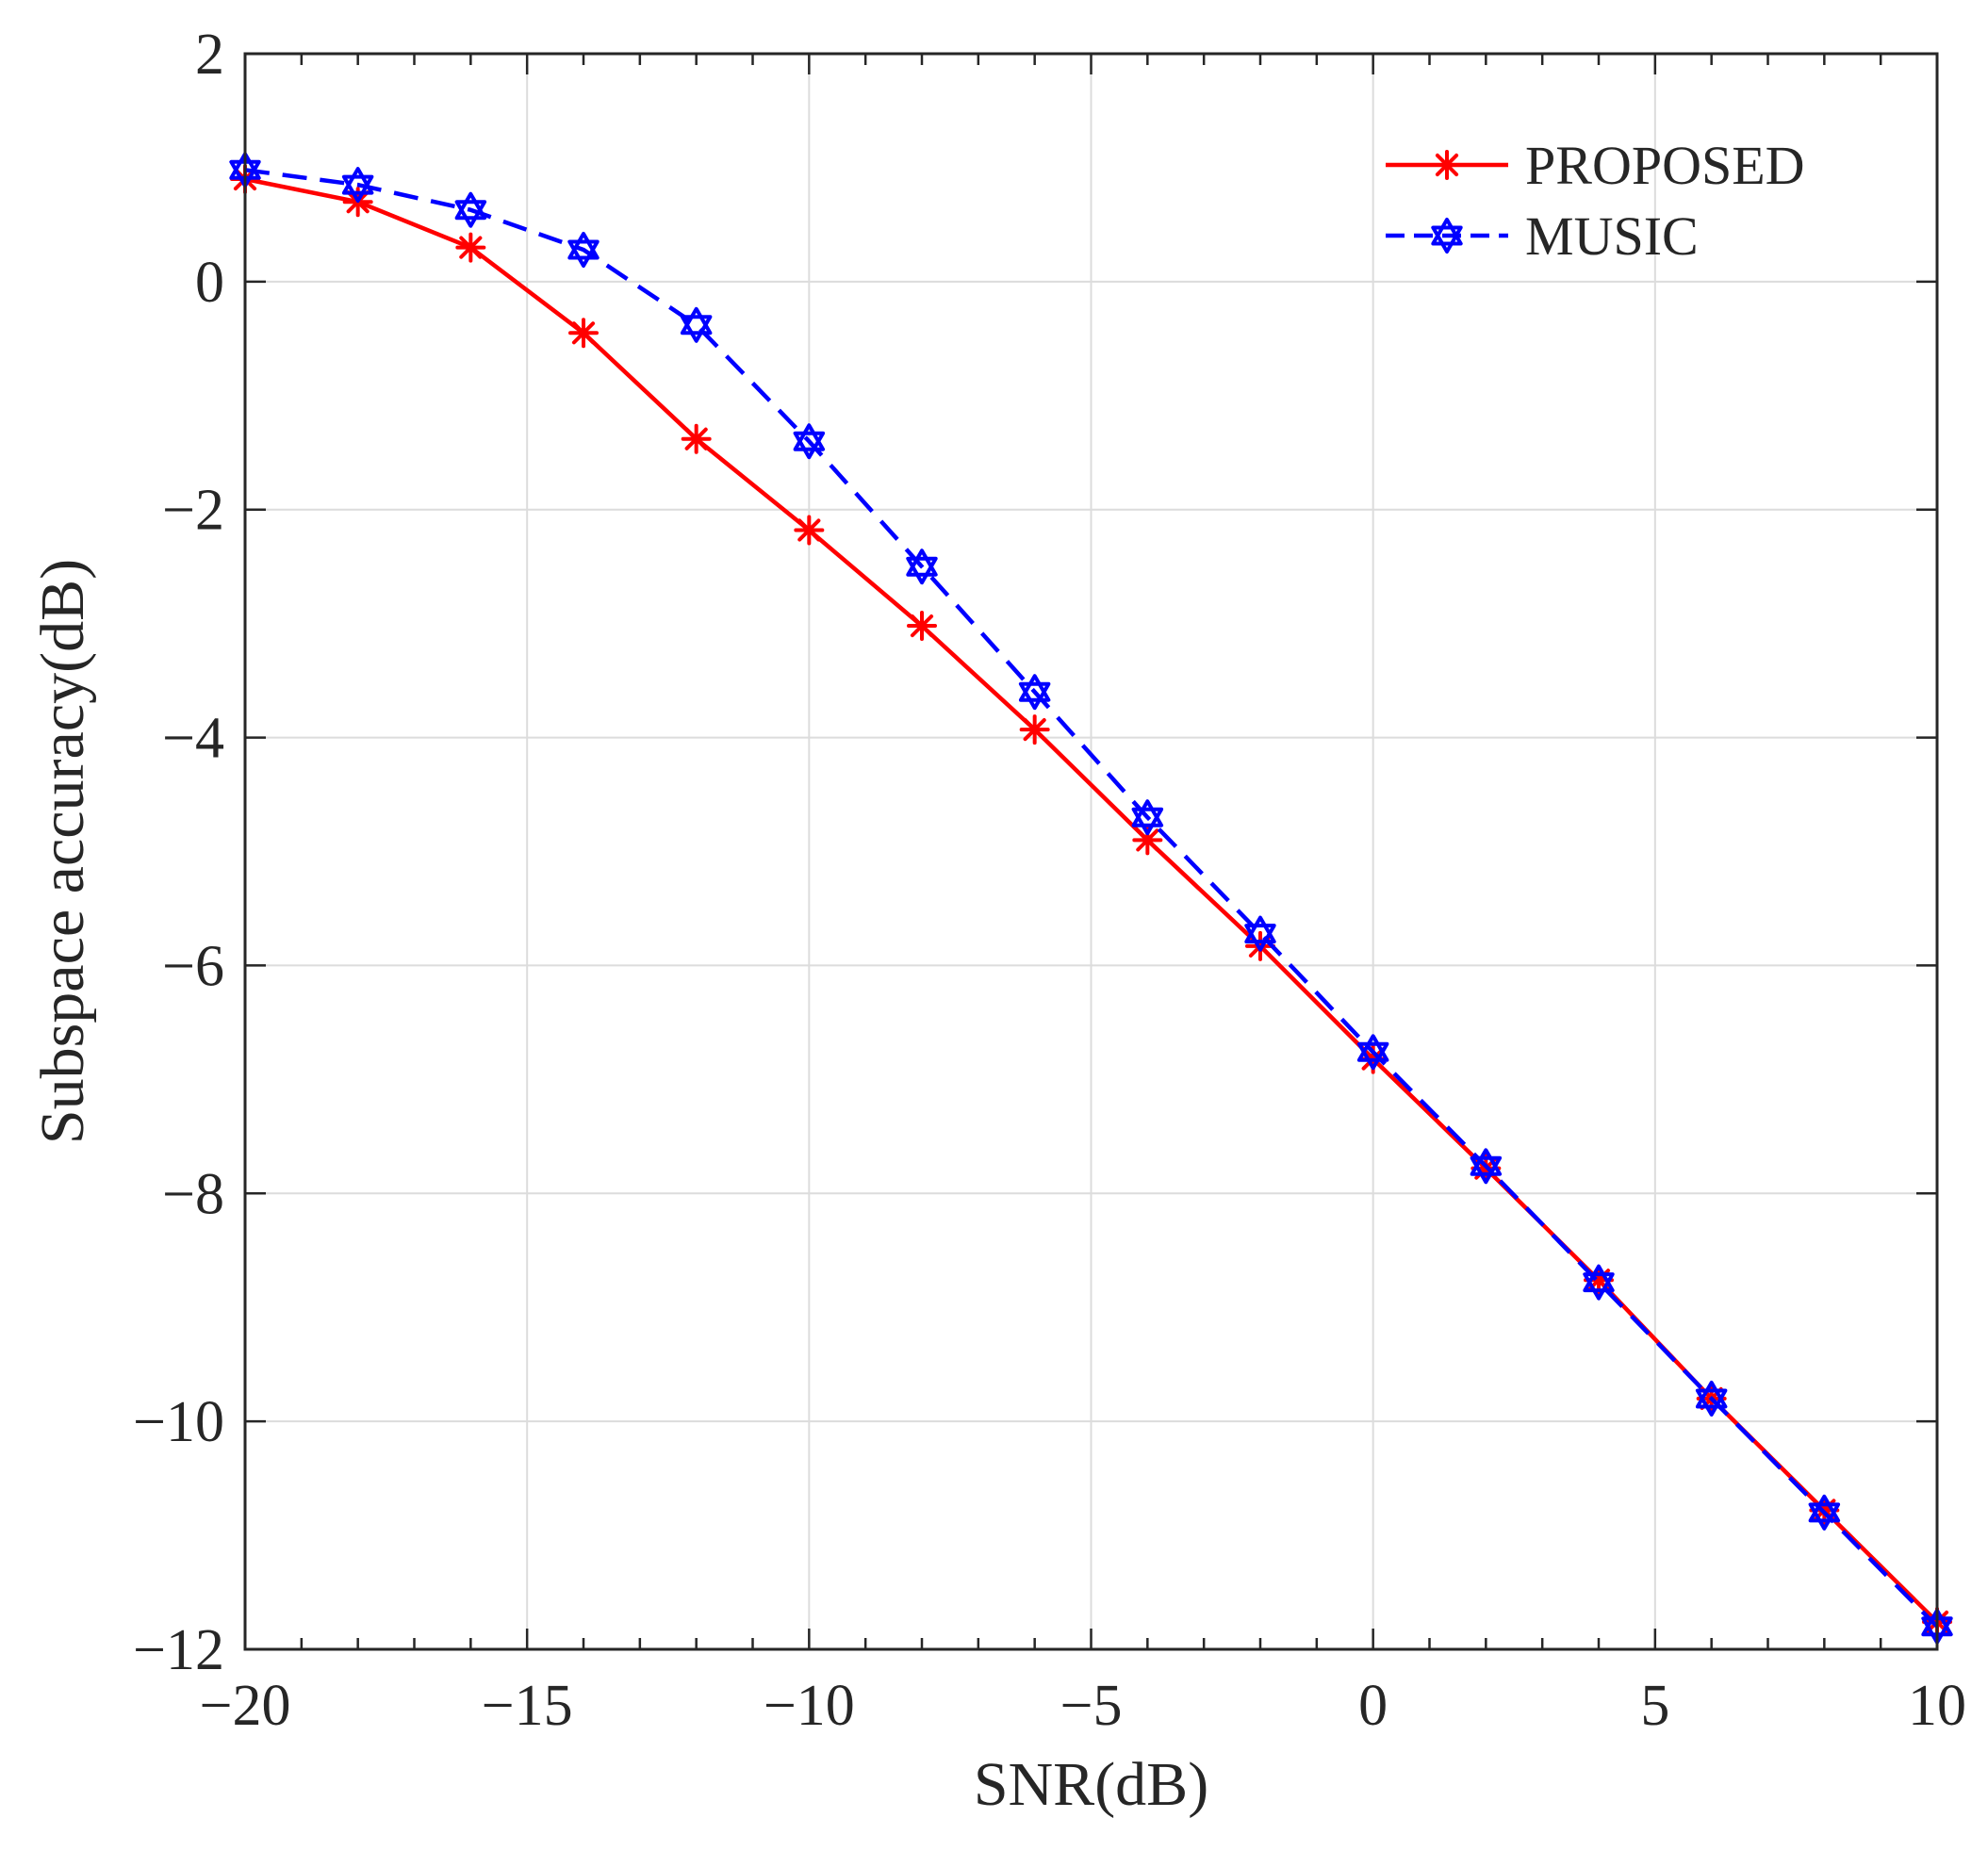  I want to click on x-tick-label: 5, so click(1655, 1706).